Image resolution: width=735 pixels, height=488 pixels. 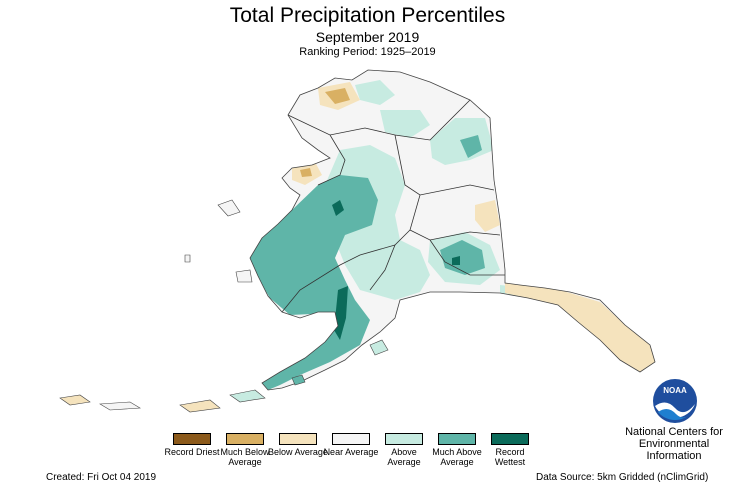 I want to click on legend-swatch-much-below, so click(x=245, y=439).